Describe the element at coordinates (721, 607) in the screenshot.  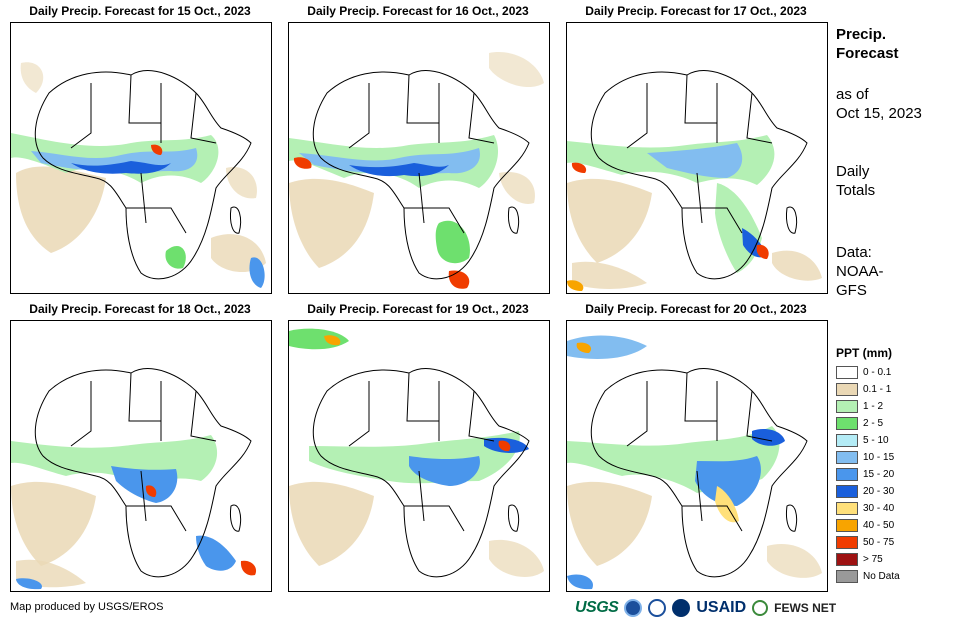
I see `usaid-logo: USAID` at that location.